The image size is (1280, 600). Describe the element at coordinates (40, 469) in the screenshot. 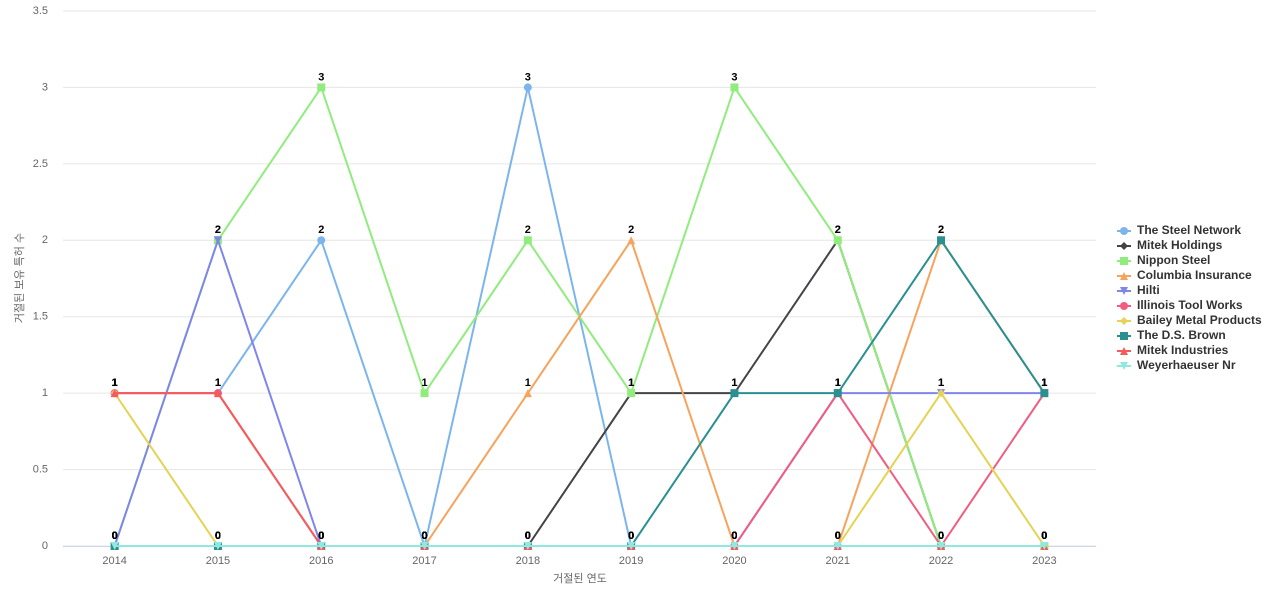

I see `y-tick-label: 0.5` at that location.